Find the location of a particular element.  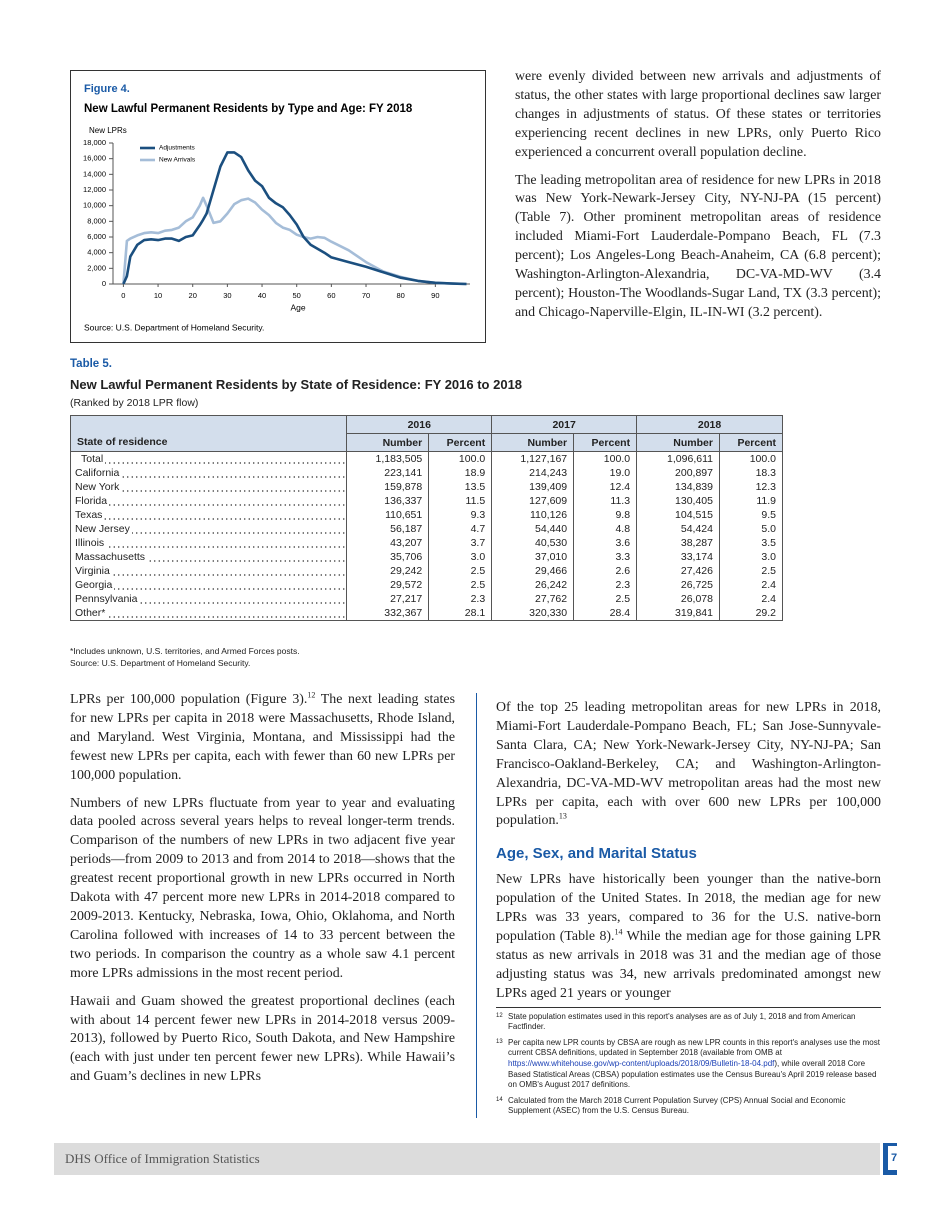

column-header: Percent is located at coordinates (751, 442).